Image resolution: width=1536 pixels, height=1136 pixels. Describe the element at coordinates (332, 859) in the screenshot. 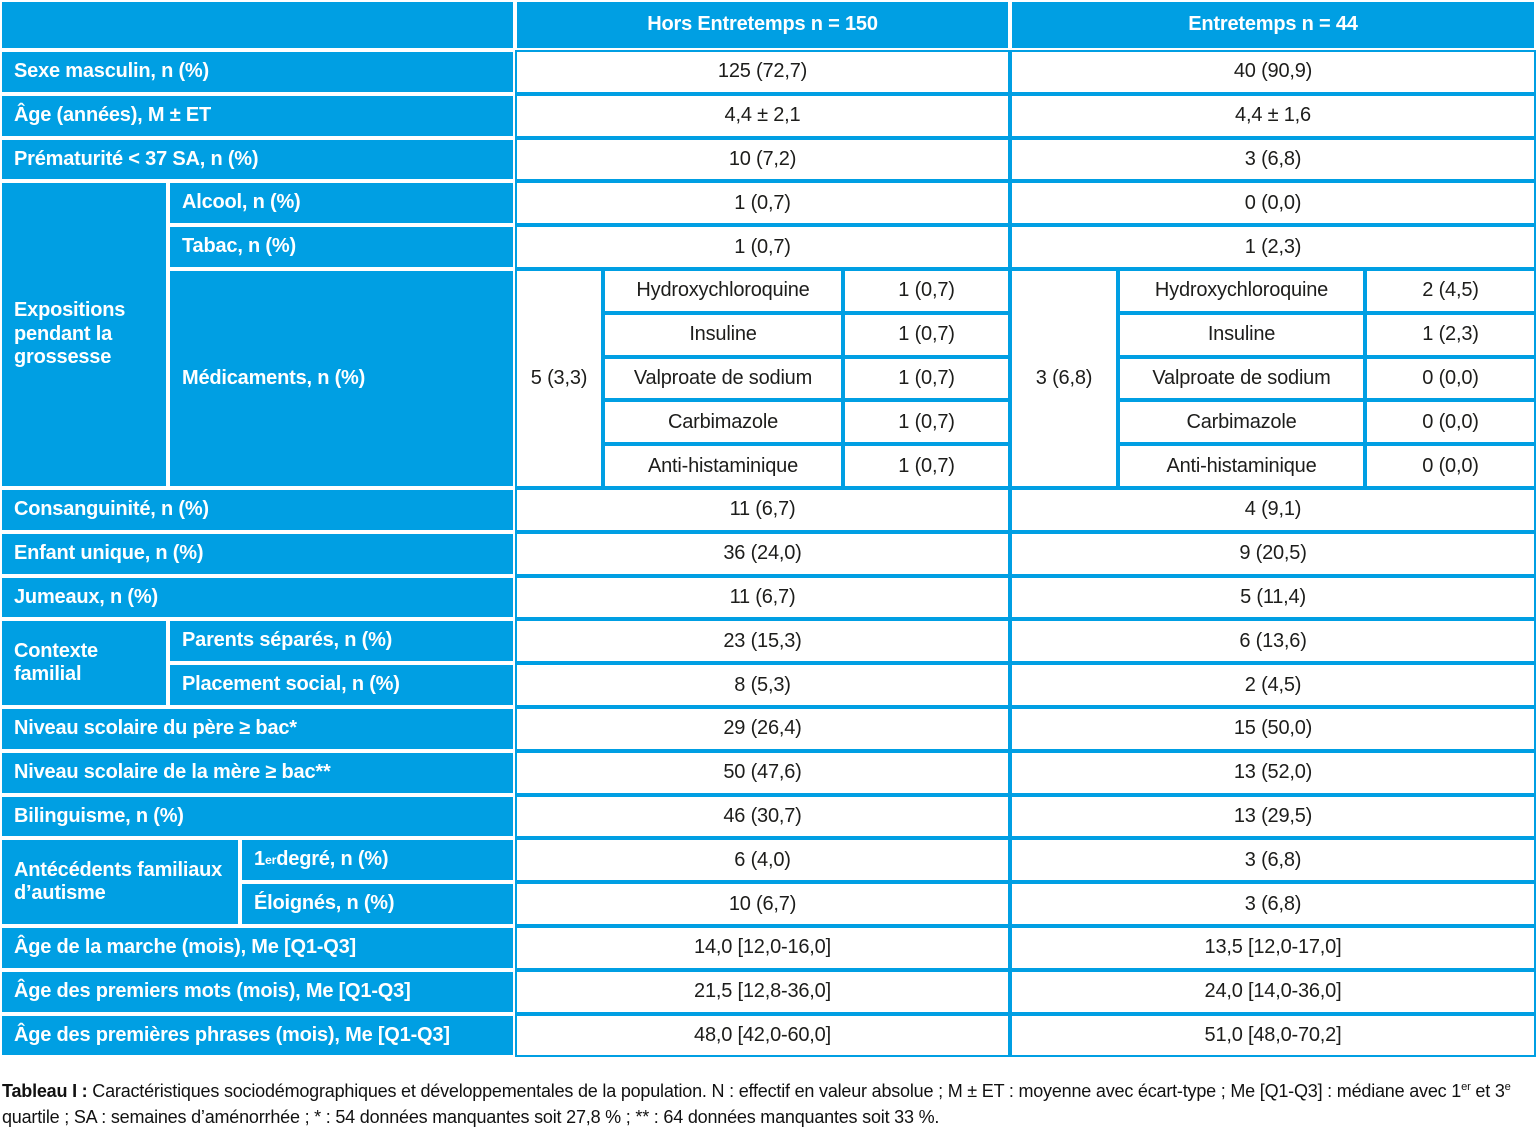

I see `premier-degre-text: degré, n (%)` at that location.